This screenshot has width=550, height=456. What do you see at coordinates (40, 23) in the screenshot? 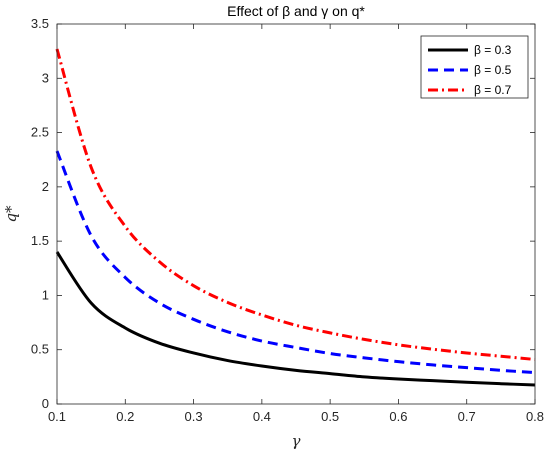
I see `y-tick-label: 3.5` at bounding box center [40, 23].